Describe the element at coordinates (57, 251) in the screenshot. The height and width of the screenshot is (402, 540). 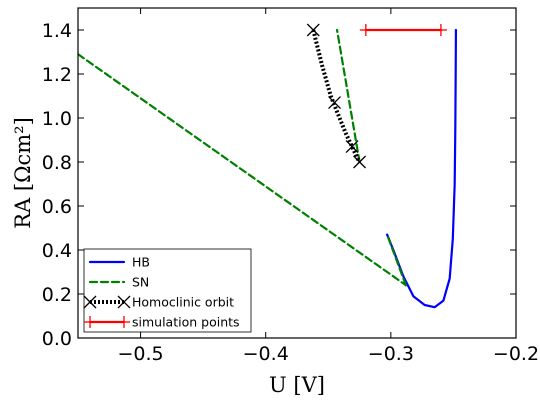
I see `y-tick-label: 0.4` at that location.